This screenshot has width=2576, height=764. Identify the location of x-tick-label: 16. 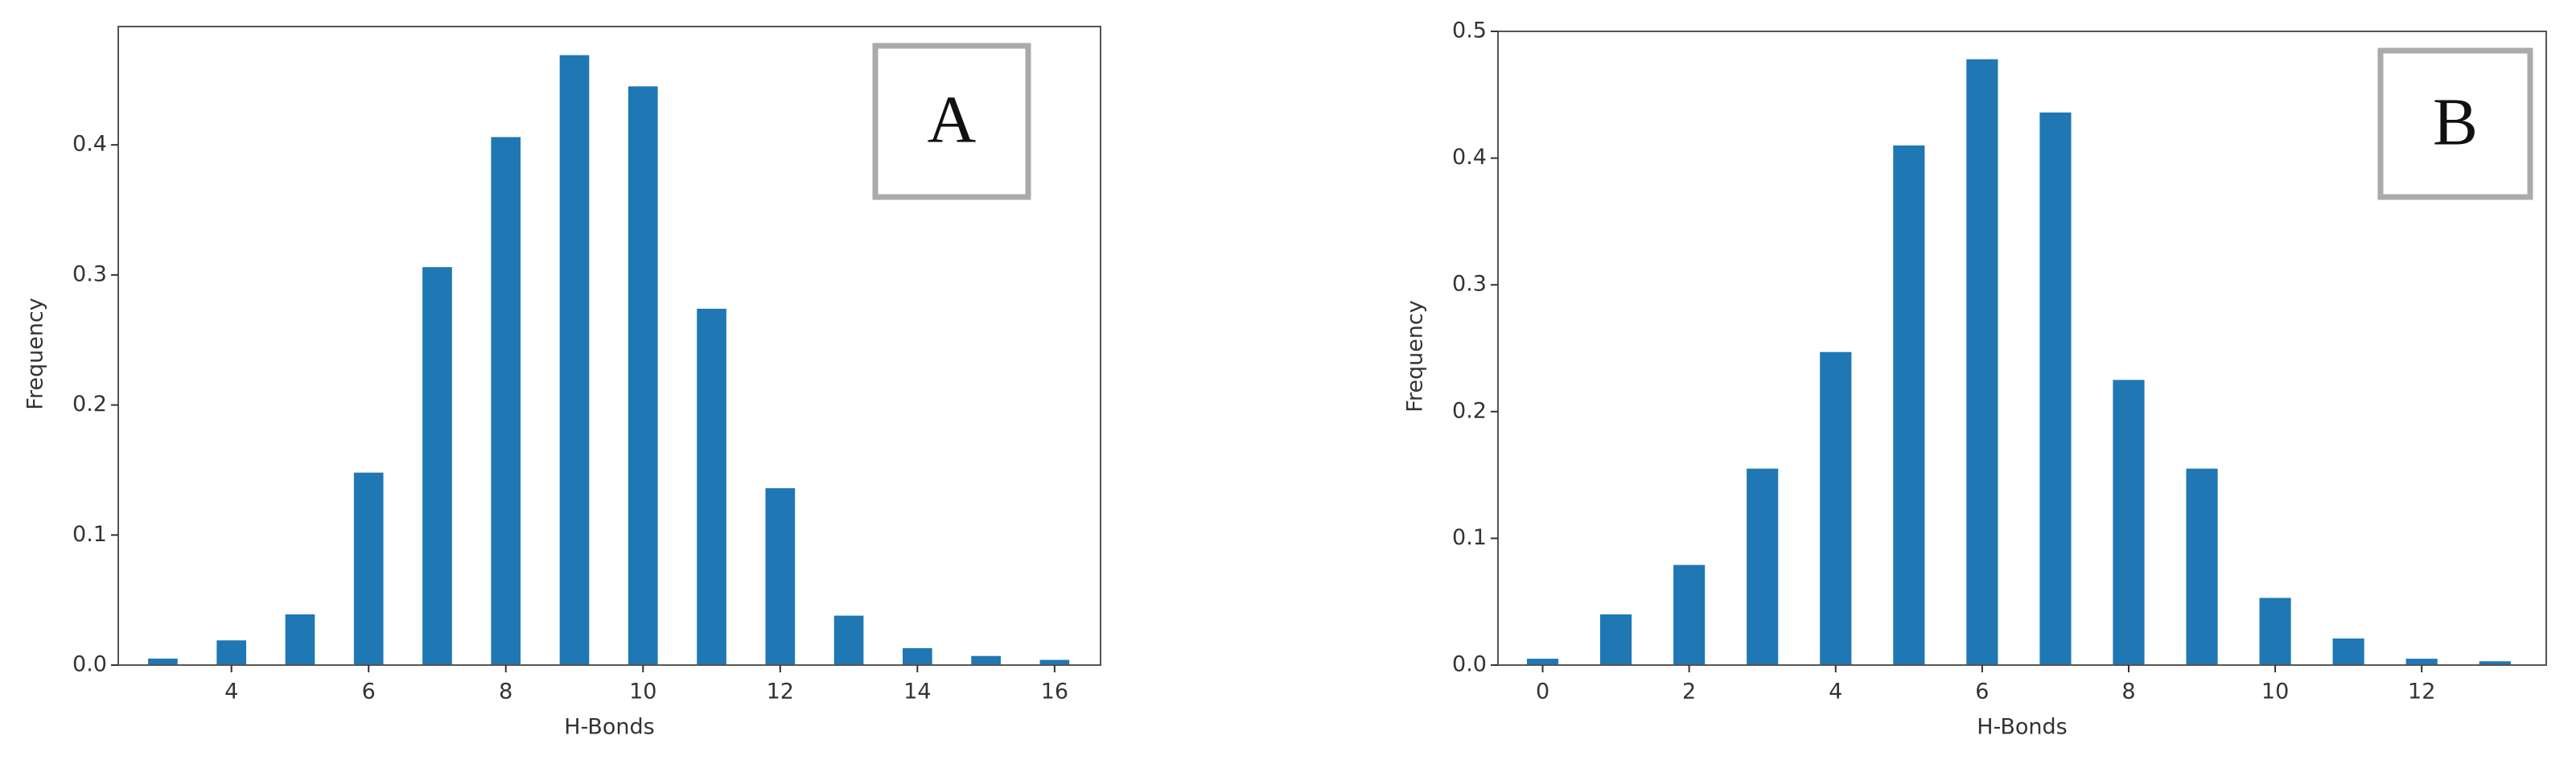
(1054, 692).